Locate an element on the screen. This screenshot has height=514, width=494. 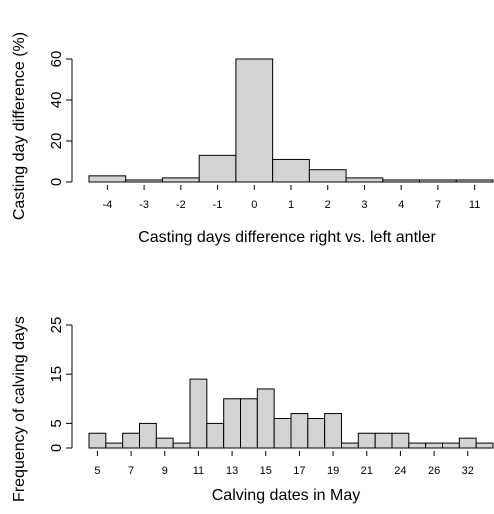
y-axis-label: Casting day difference (%) is located at coordinates (19, 126).